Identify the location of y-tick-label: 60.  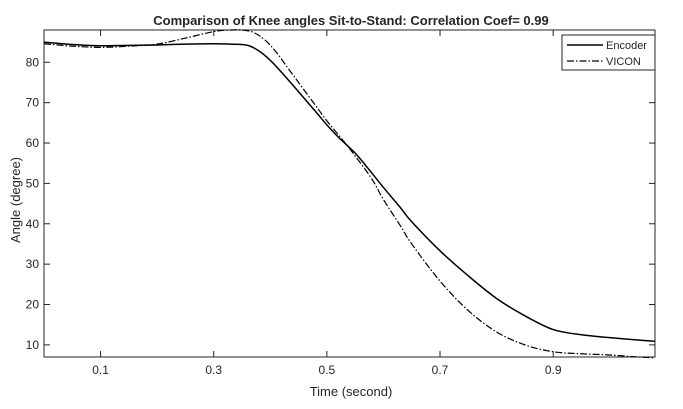
(33, 143).